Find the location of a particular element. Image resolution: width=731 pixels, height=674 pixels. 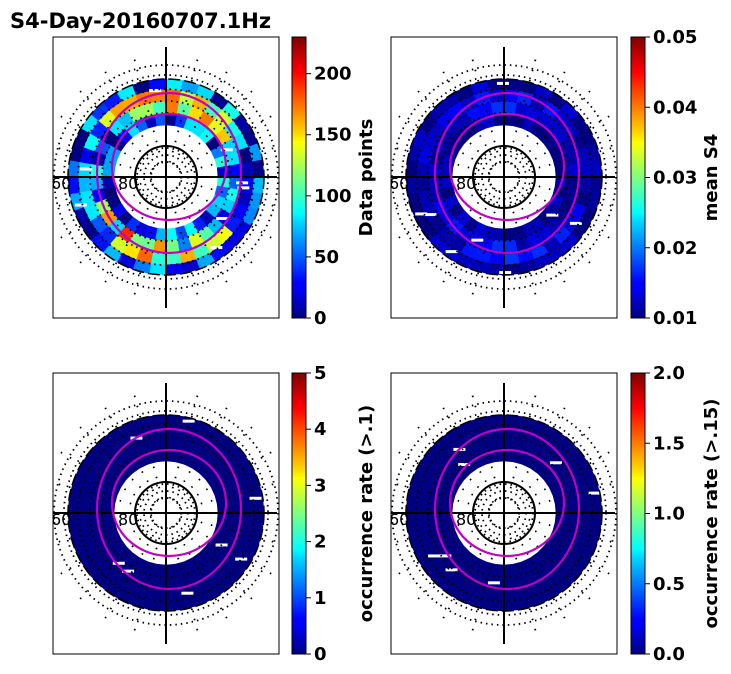

colorbar-tick-label: 0.0 is located at coordinates (669, 654).